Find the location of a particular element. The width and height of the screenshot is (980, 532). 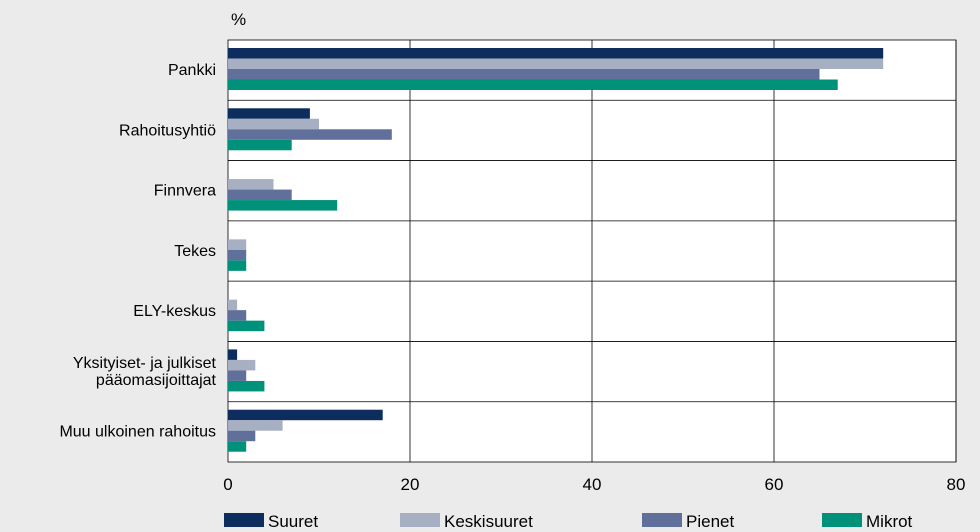

category-label: Finnvera is located at coordinates (185, 191).